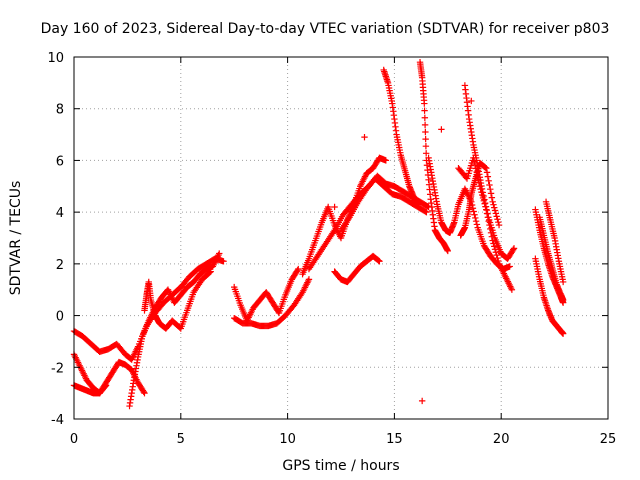 The width and height of the screenshot is (640, 480). Describe the element at coordinates (181, 439) in the screenshot. I see `x-tick-label: 5` at that location.